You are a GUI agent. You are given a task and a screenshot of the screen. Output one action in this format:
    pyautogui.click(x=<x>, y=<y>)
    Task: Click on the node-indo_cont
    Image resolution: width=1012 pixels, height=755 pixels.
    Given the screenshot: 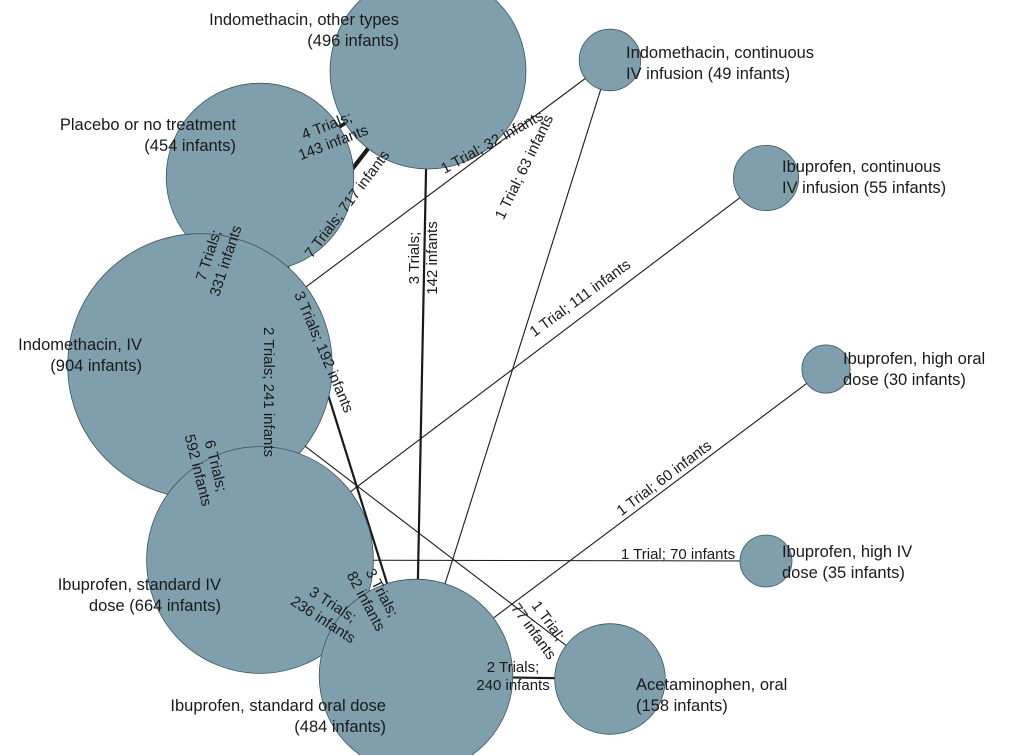 What is the action you would take?
    pyautogui.click(x=610, y=60)
    